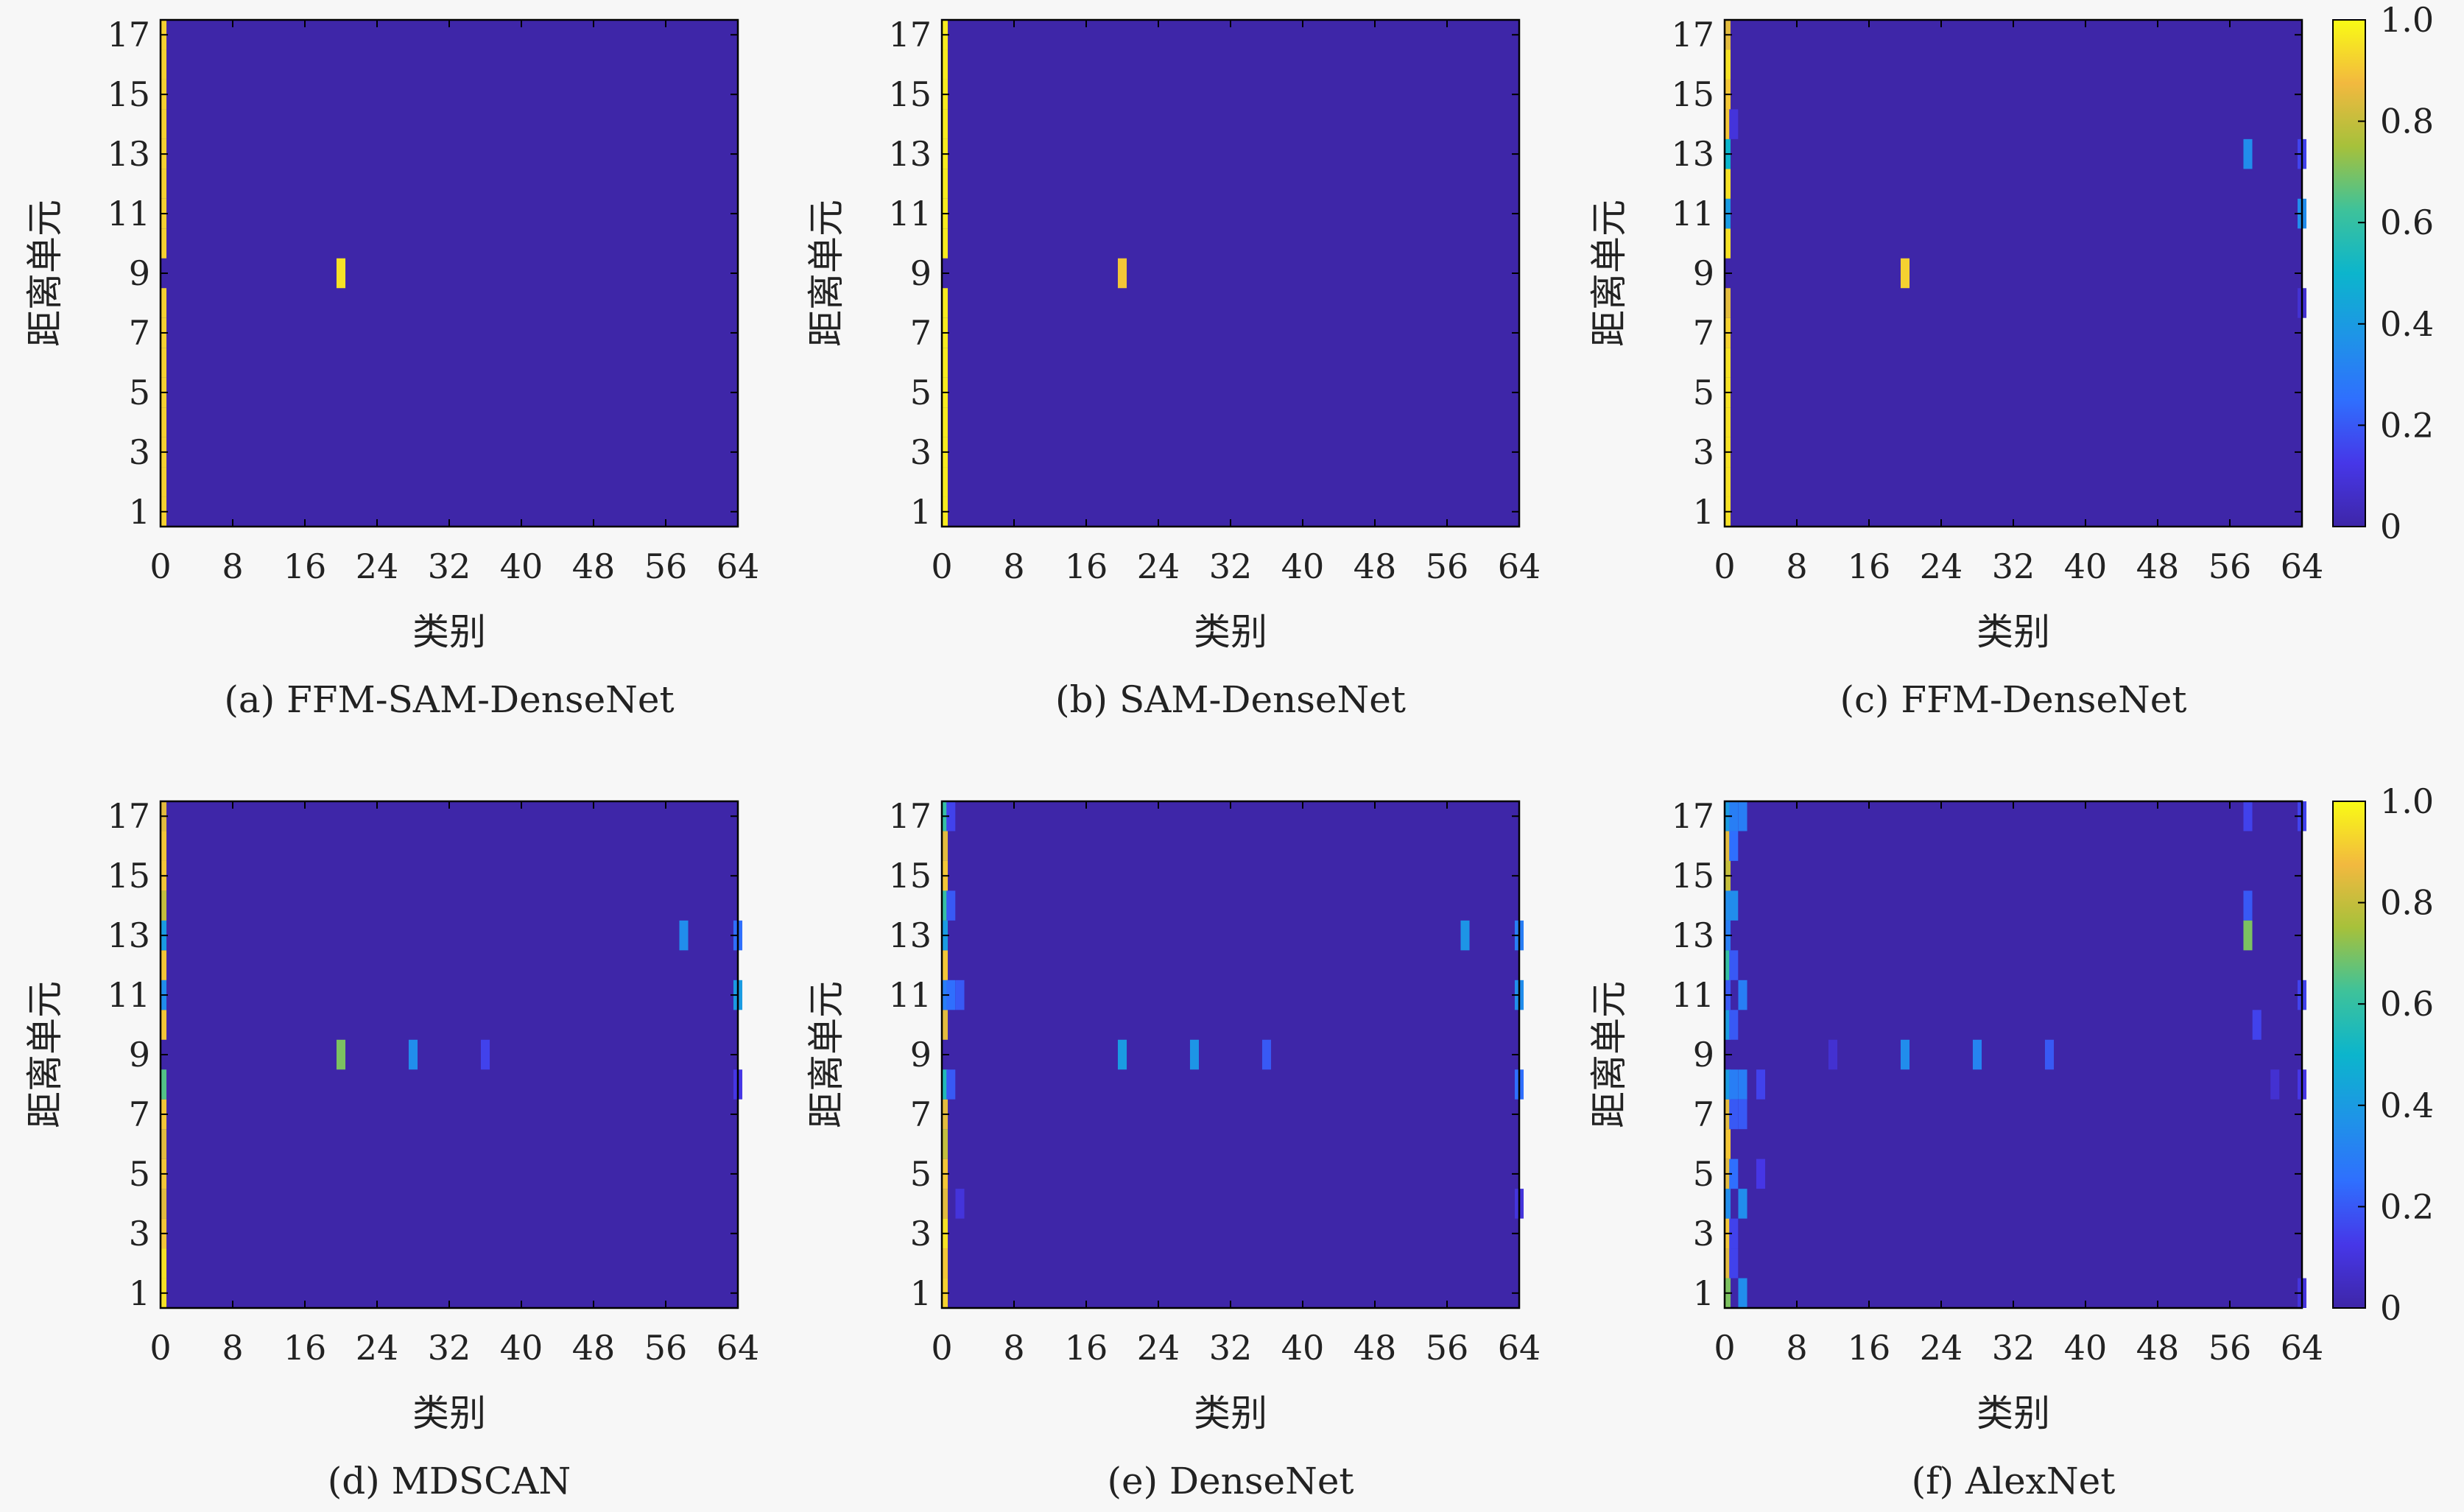  What do you see at coordinates (139, 512) in the screenshot?
I see `y-tick-label: 1` at bounding box center [139, 512].